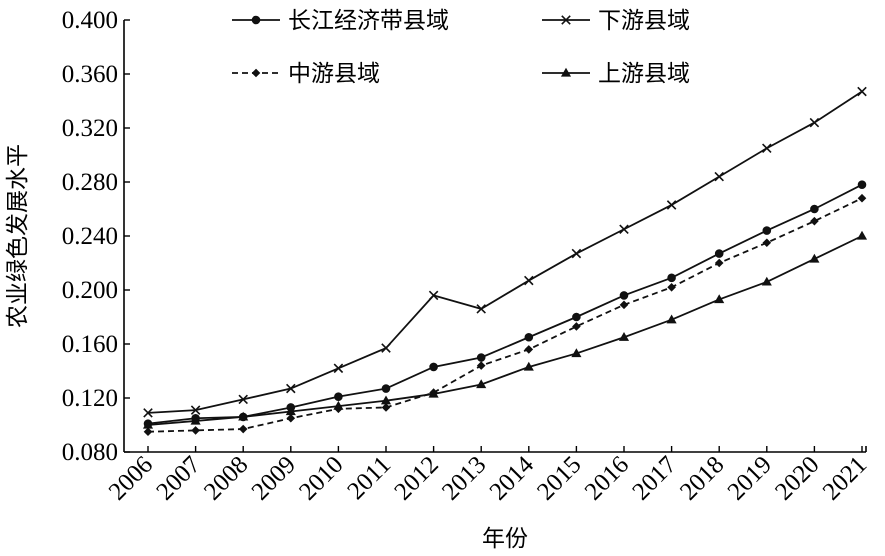  Describe the element at coordinates (90, 236) in the screenshot. I see `y-tick-label: 0.240` at that location.